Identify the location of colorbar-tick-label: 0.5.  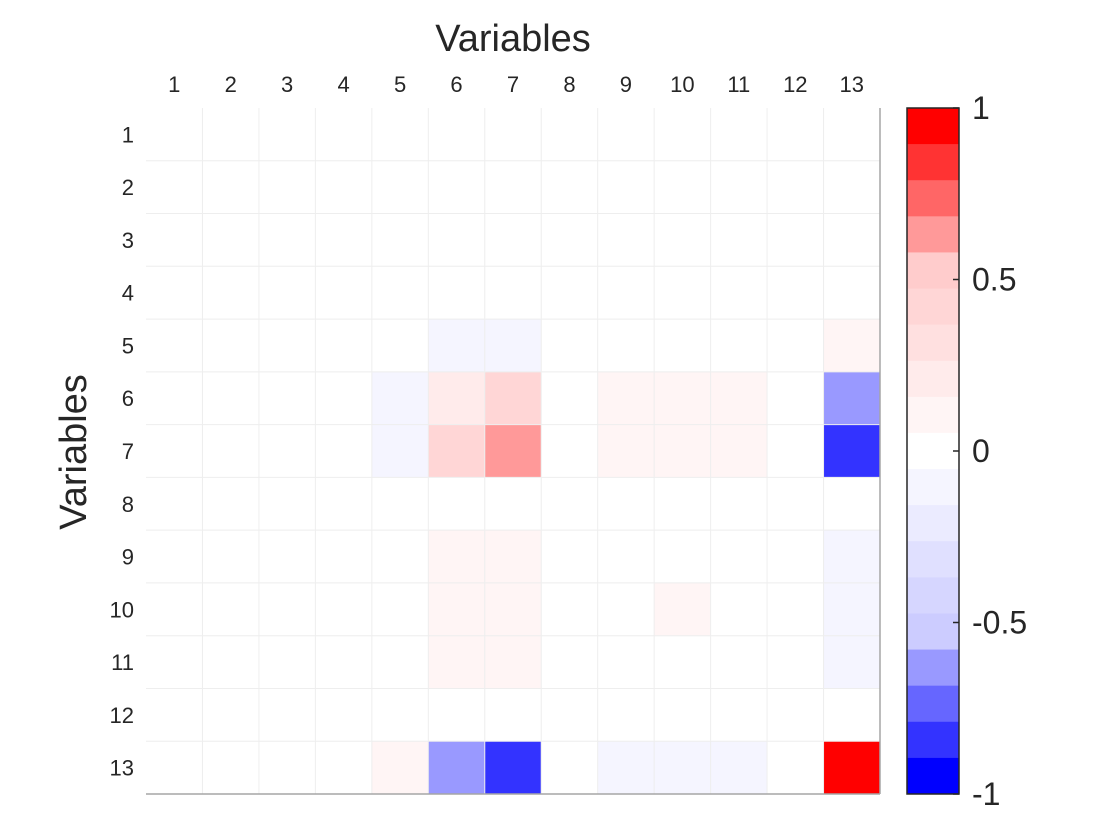
(994, 280).